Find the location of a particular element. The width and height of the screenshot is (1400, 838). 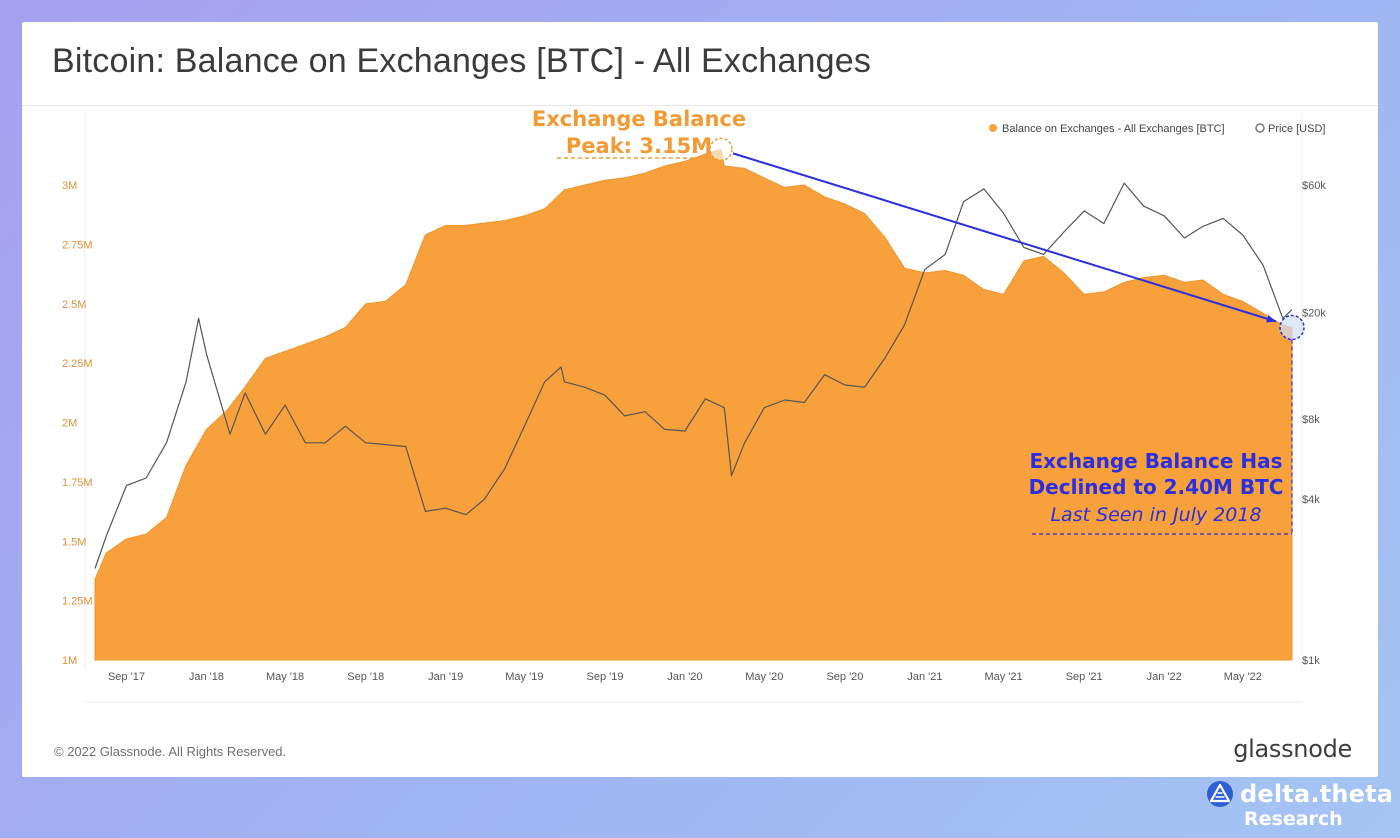

y-right-tick-label: $60k is located at coordinates (1314, 186).